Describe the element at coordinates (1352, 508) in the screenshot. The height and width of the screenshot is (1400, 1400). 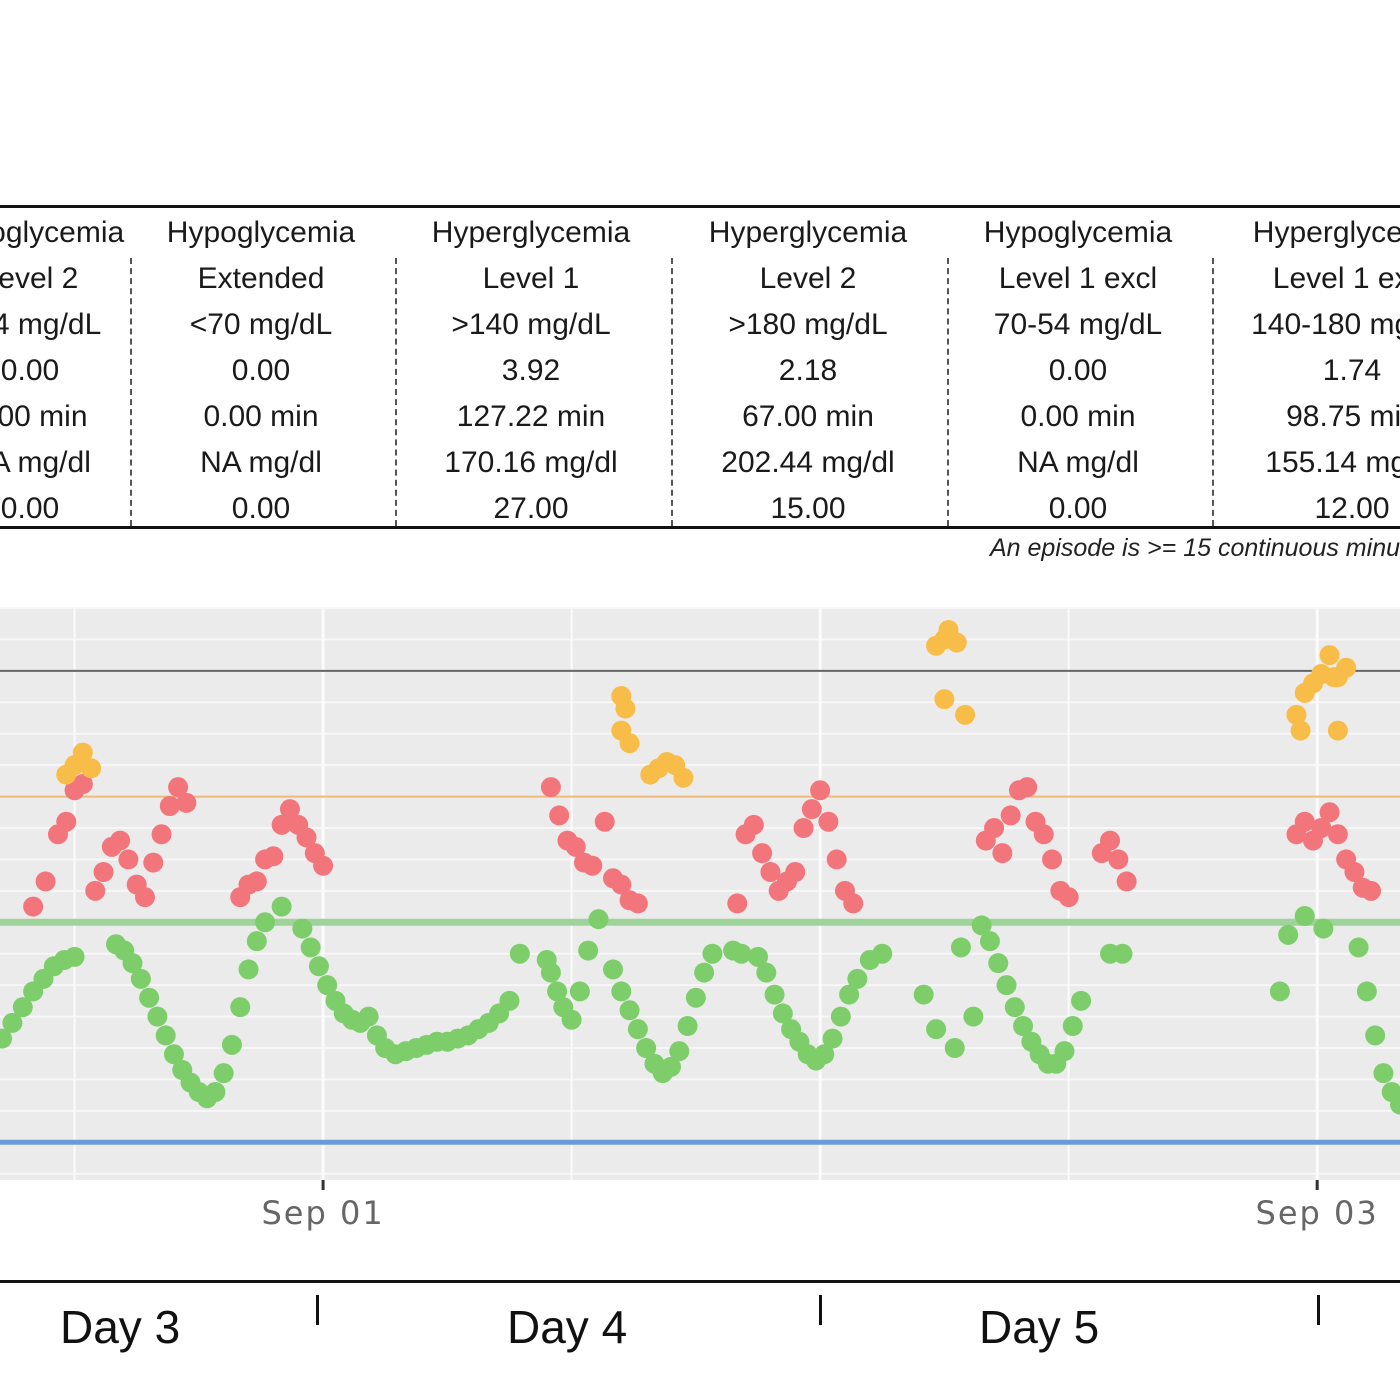
I see `table-cell: 12.00` at that location.